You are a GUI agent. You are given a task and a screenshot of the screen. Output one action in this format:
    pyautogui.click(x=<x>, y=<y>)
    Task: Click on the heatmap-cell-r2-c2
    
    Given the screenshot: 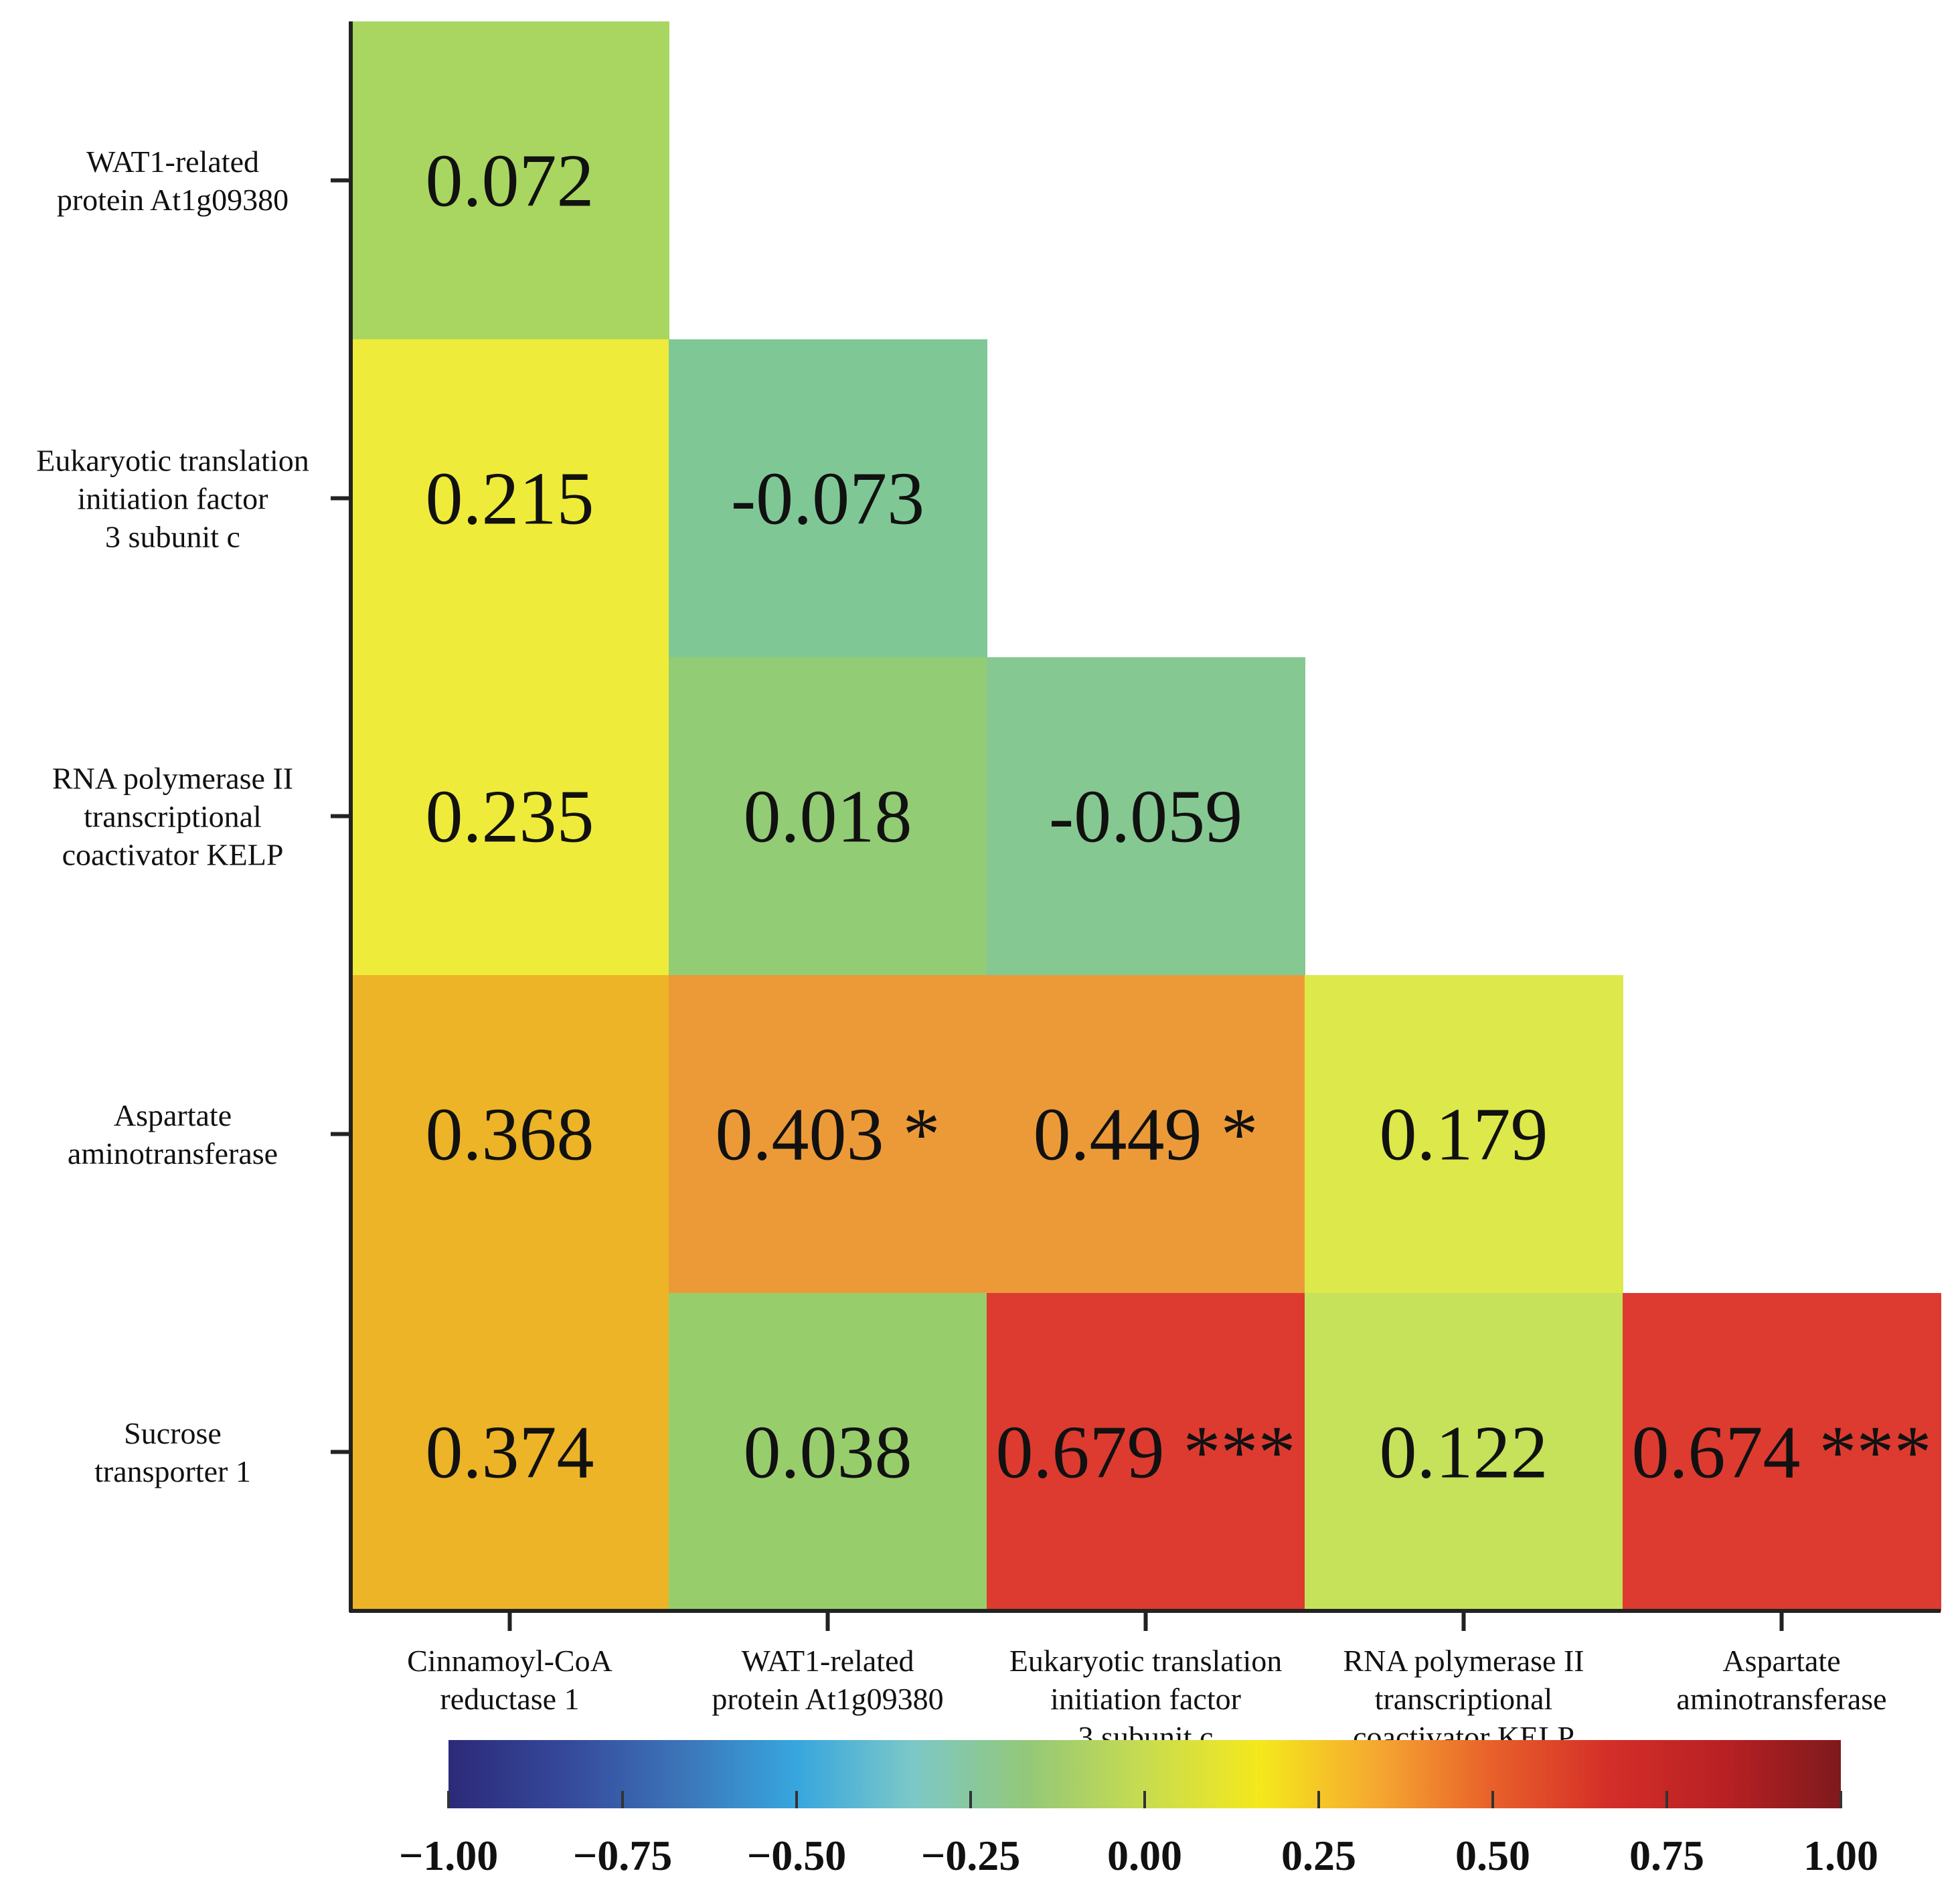 What is the action you would take?
    pyautogui.click(x=1146, y=816)
    